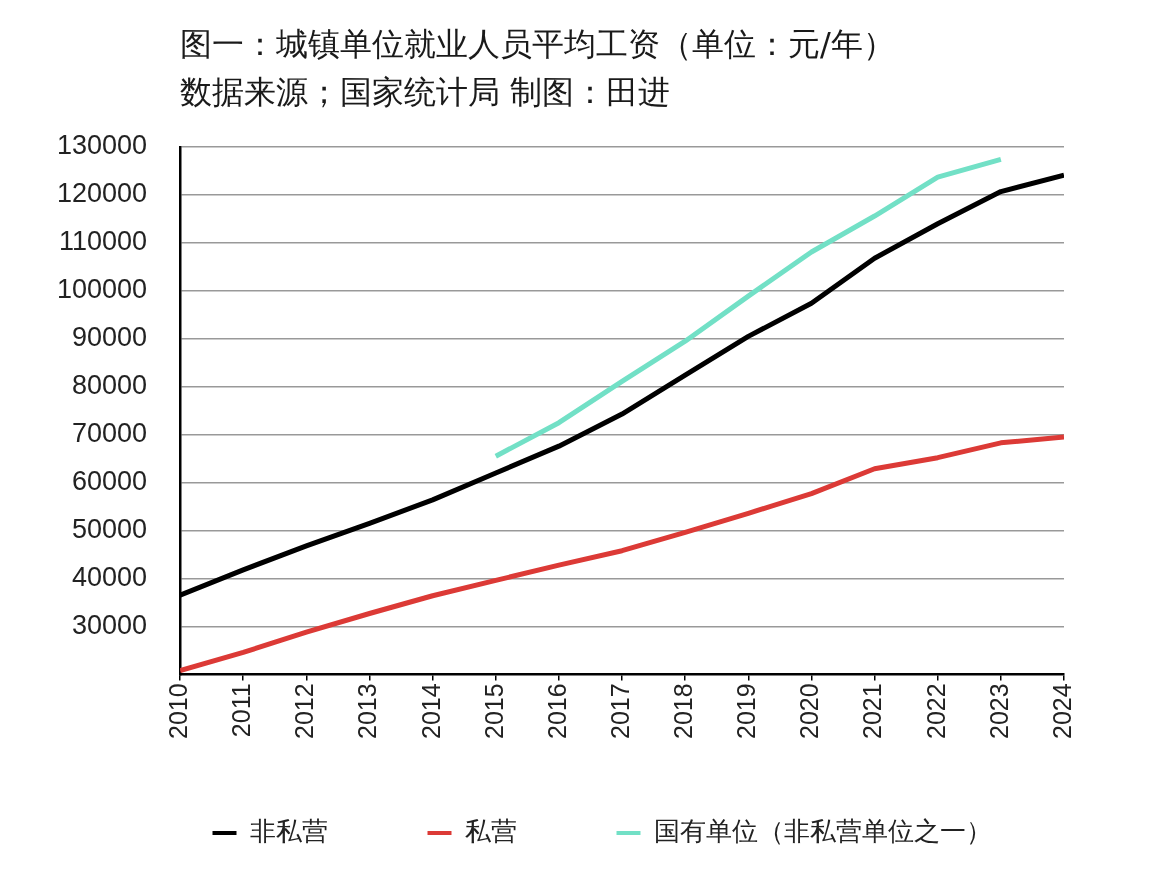 This screenshot has width=1163, height=880. Describe the element at coordinates (683, 711) in the screenshot. I see `x-tick-label: 2018` at that location.